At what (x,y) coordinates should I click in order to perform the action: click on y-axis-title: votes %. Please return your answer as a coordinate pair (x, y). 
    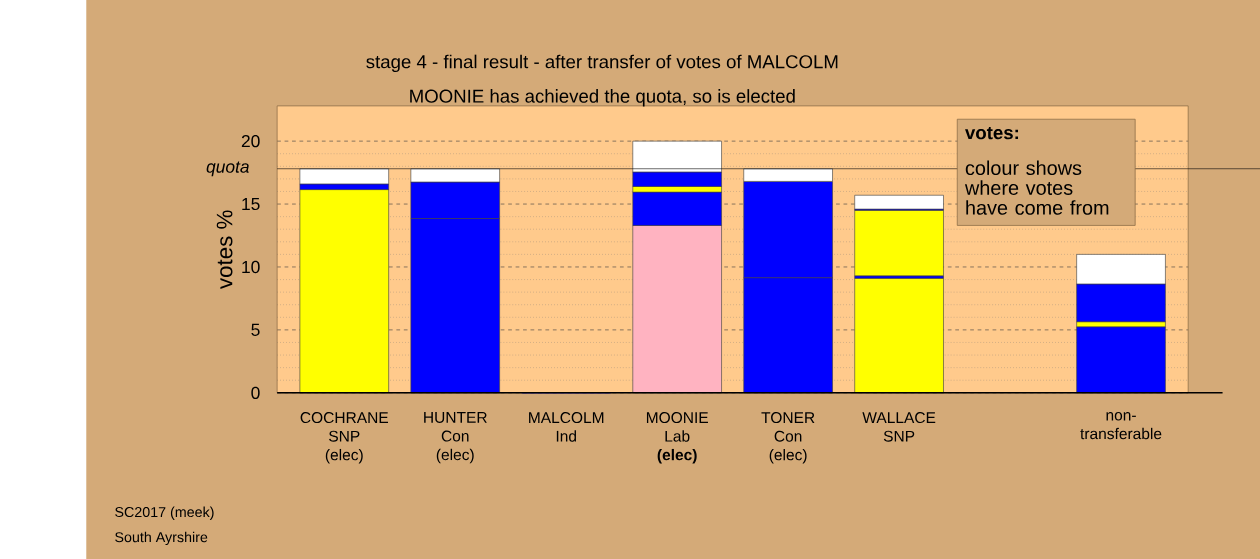
    Looking at the image, I should click on (224, 250).